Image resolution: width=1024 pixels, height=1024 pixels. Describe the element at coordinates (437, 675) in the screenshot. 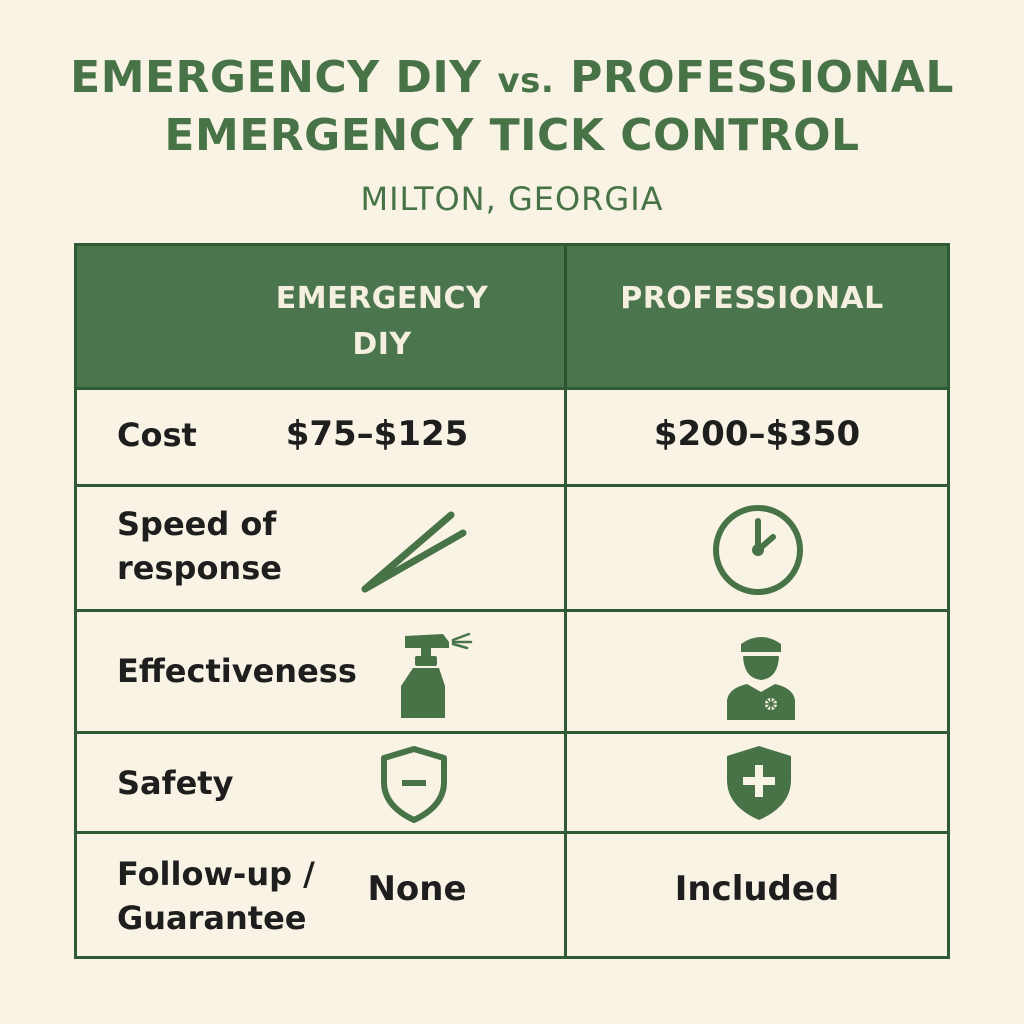

I see `spray-bottle-icon` at that location.